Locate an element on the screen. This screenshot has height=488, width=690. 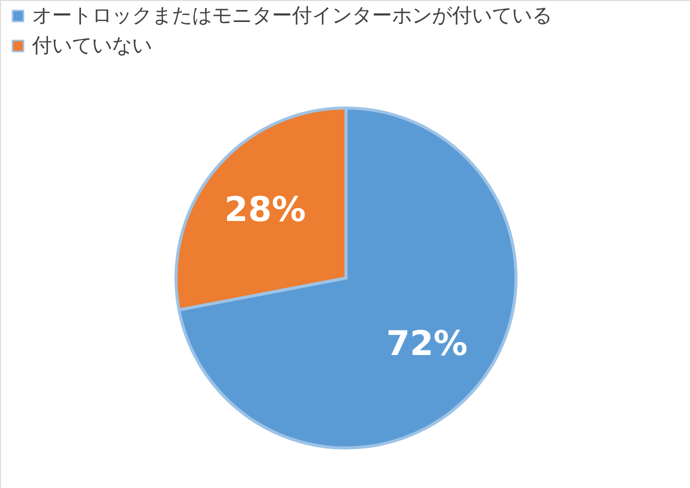
legend-label: 付いていない is located at coordinates (91, 45).